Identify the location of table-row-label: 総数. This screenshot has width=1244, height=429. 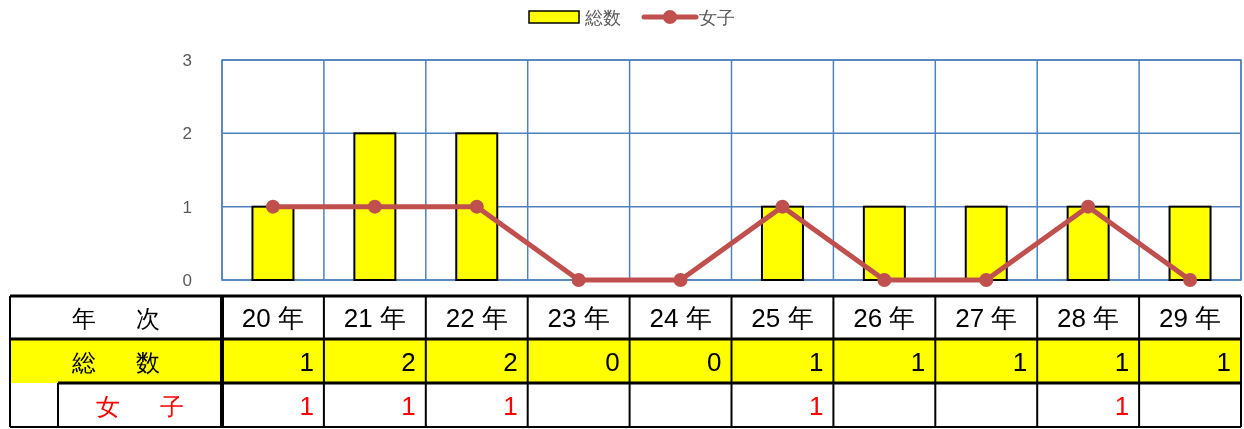
(136, 362).